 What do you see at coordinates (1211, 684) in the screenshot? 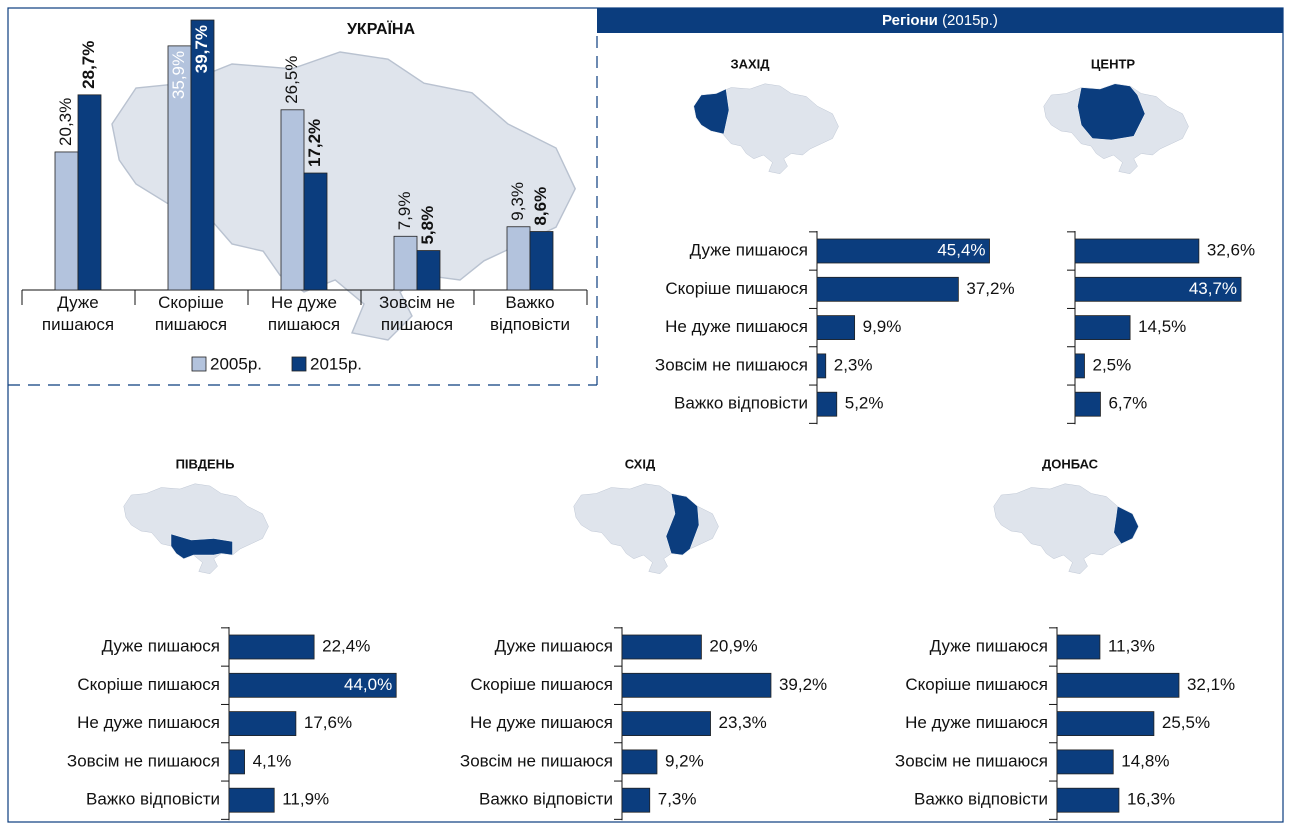
I see `value-label: 32,1%` at bounding box center [1211, 684].